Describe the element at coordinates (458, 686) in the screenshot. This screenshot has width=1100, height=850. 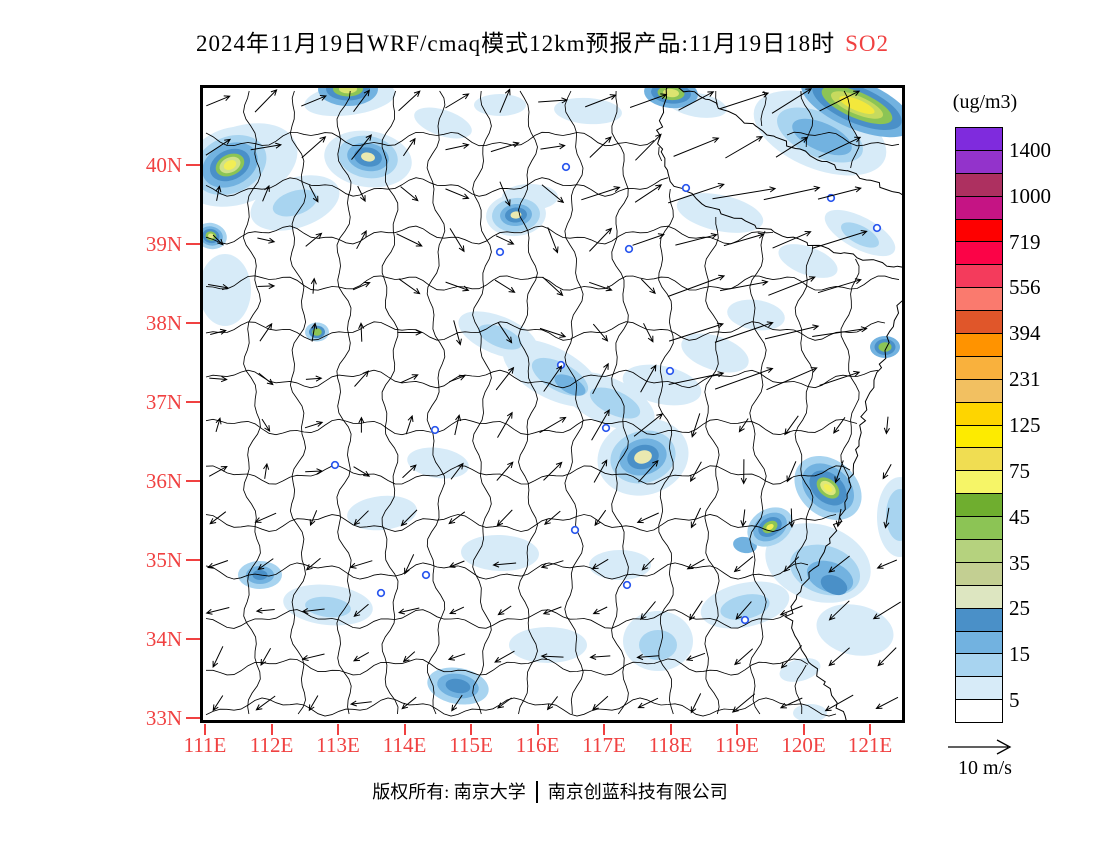
I see `so2-hotspot-ring` at that location.